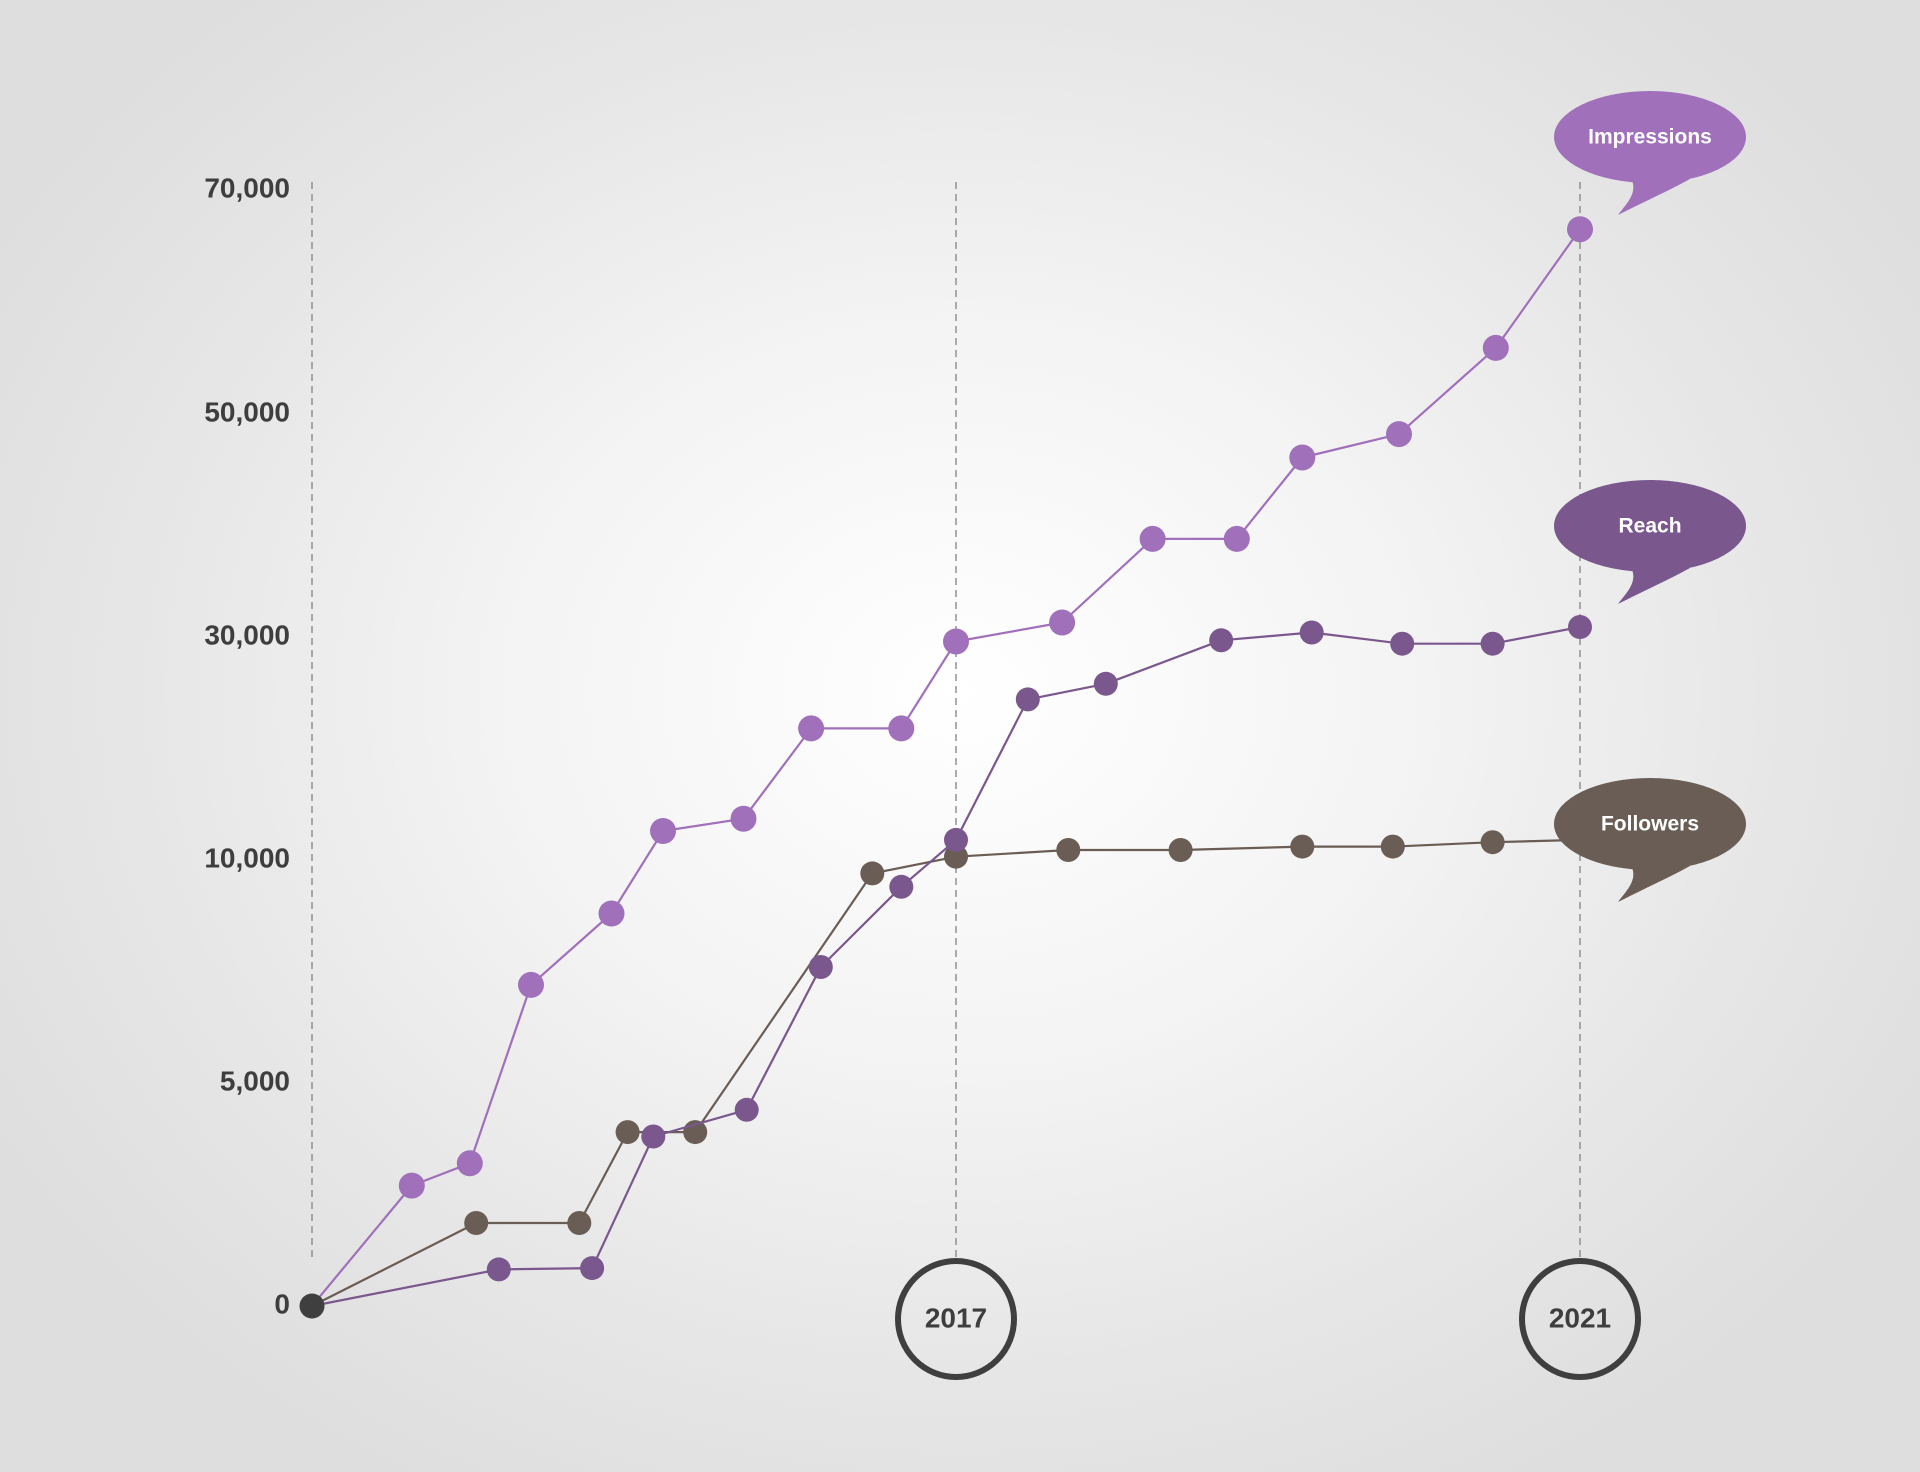 This screenshot has width=1920, height=1472. I want to click on y-tick-label: 5,000, so click(255, 1080).